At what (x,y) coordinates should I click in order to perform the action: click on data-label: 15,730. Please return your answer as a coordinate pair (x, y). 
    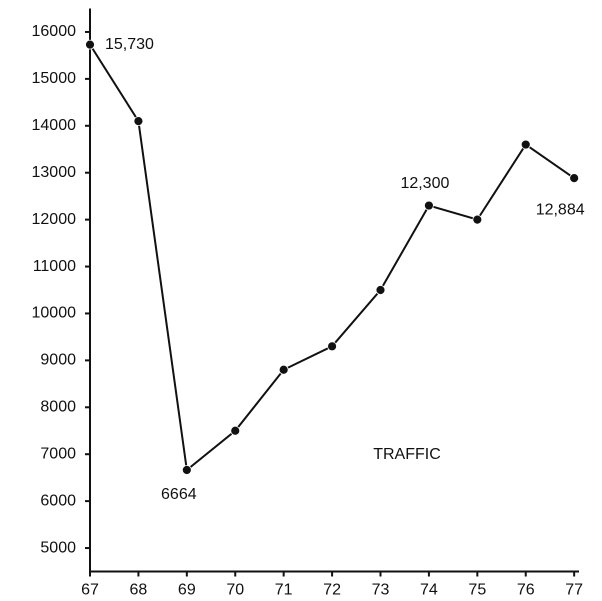
    Looking at the image, I should click on (129, 44).